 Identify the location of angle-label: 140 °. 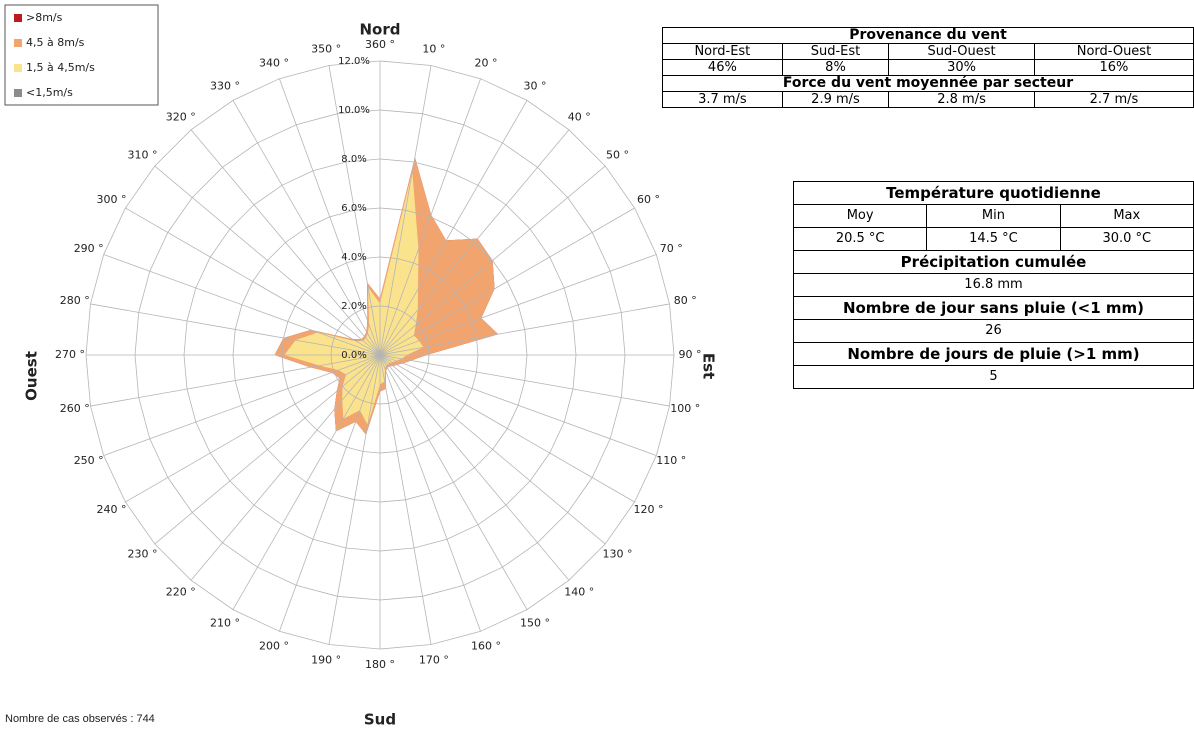
(579, 591).